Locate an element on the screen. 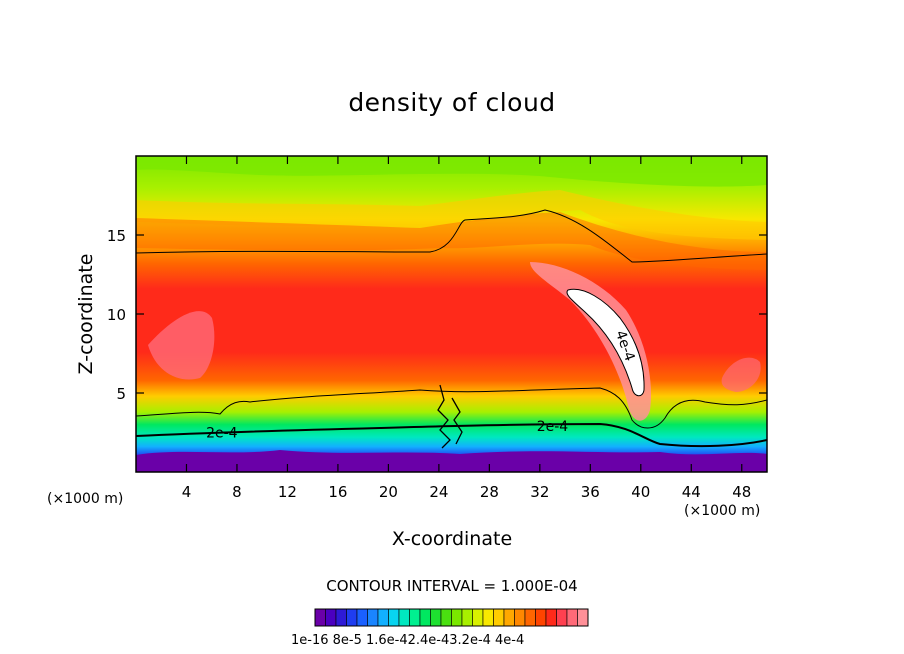 This screenshot has width=904, height=654. x-unit-left: (×1000 m) is located at coordinates (85, 499).